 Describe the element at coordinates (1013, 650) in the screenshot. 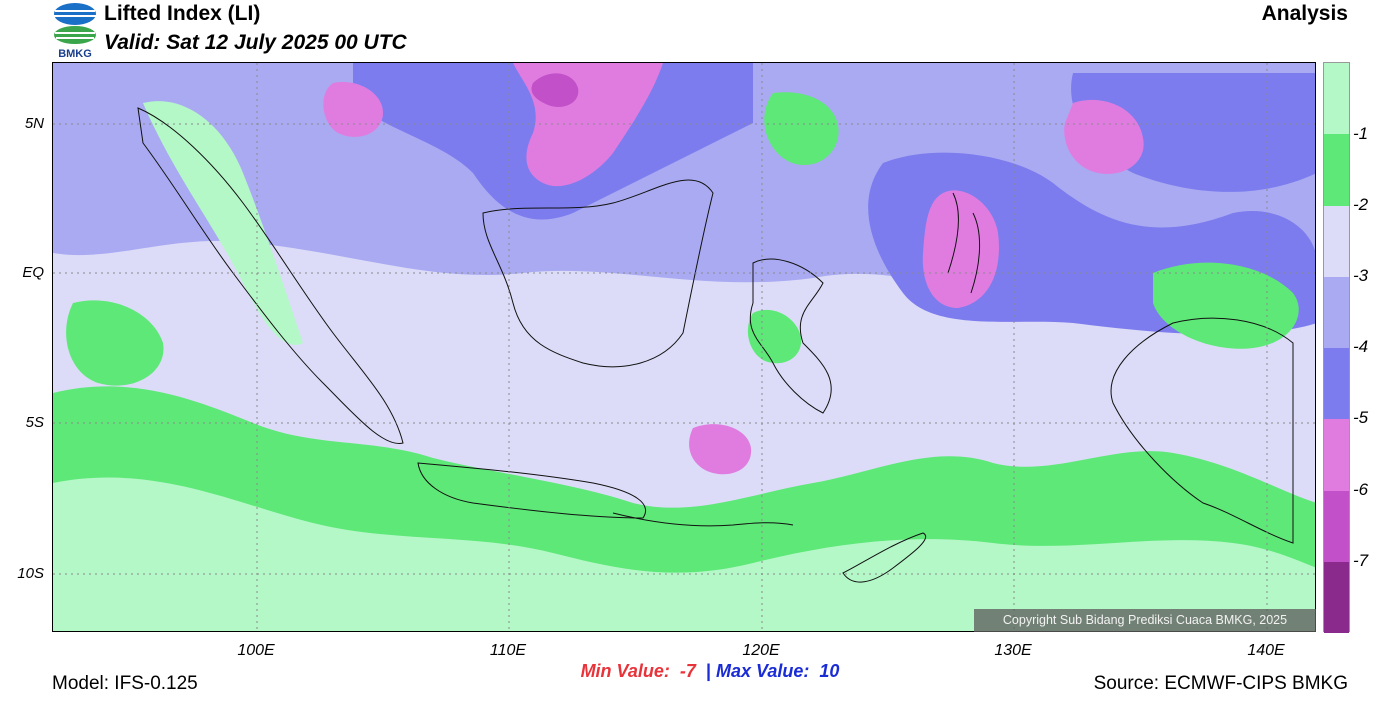

I see `lon-label-130e: 130E` at that location.